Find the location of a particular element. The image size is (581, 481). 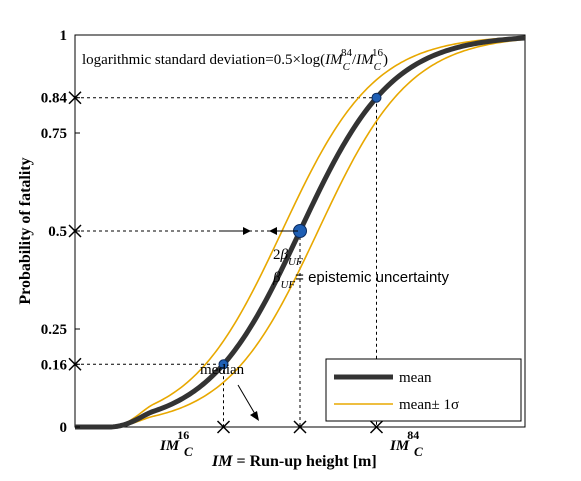

legend-mean-label: mean is located at coordinates (415, 378).